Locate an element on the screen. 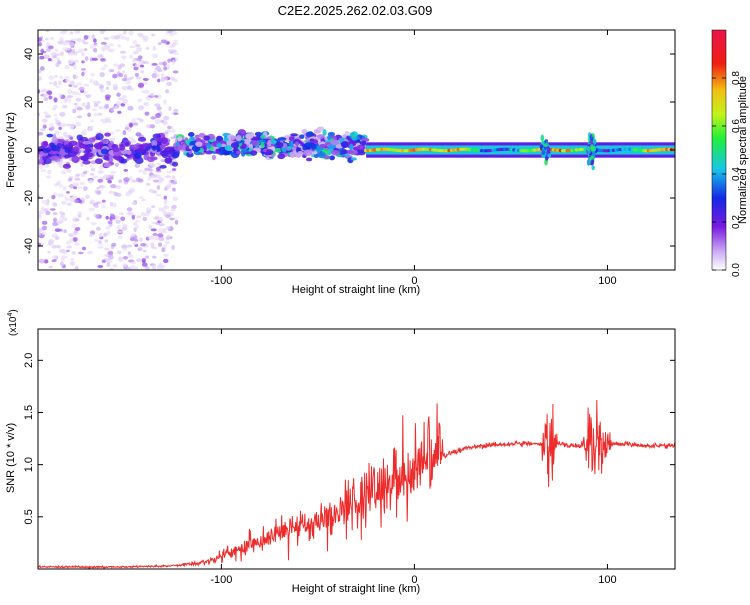  snr-xtick-label: 0 is located at coordinates (414, 580).